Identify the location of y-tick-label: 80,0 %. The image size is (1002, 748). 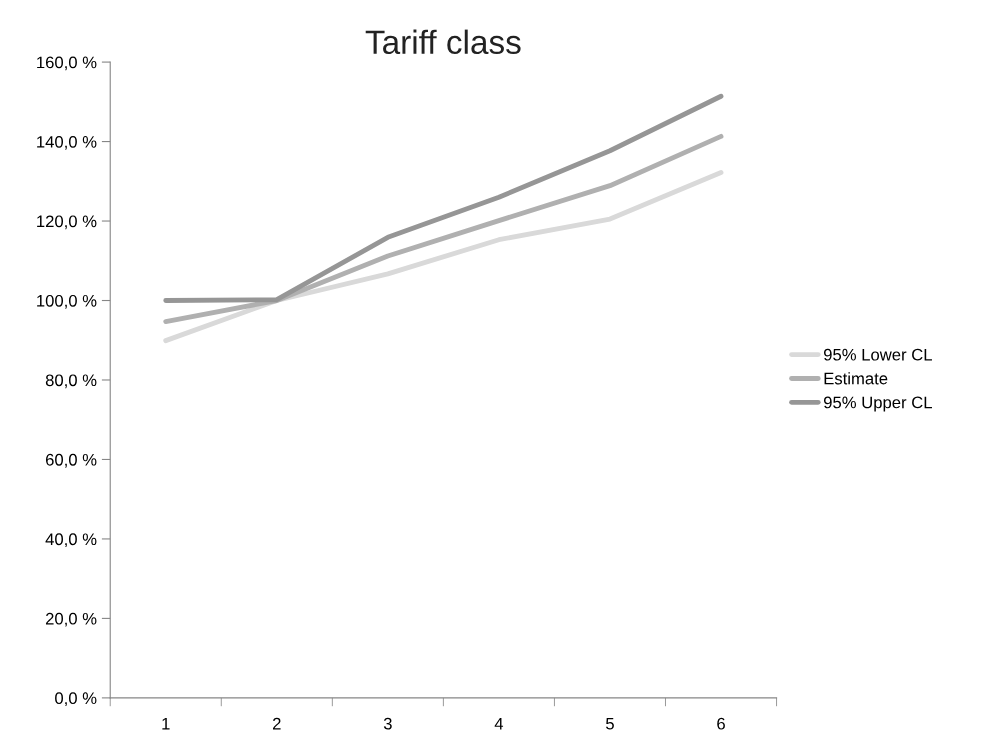
(71, 381).